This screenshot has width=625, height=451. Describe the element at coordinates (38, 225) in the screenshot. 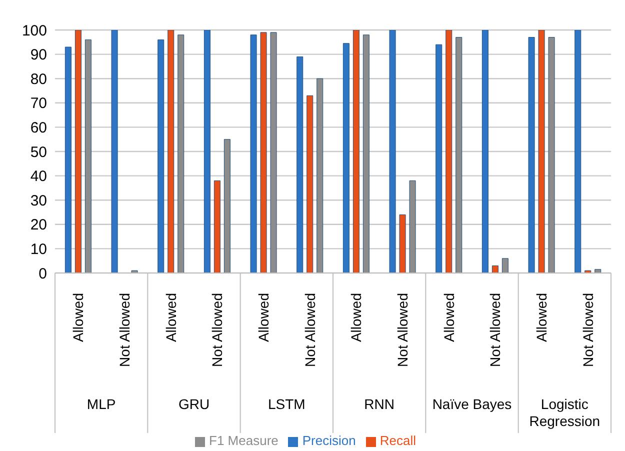

I see `y-tick-label: 20` at that location.